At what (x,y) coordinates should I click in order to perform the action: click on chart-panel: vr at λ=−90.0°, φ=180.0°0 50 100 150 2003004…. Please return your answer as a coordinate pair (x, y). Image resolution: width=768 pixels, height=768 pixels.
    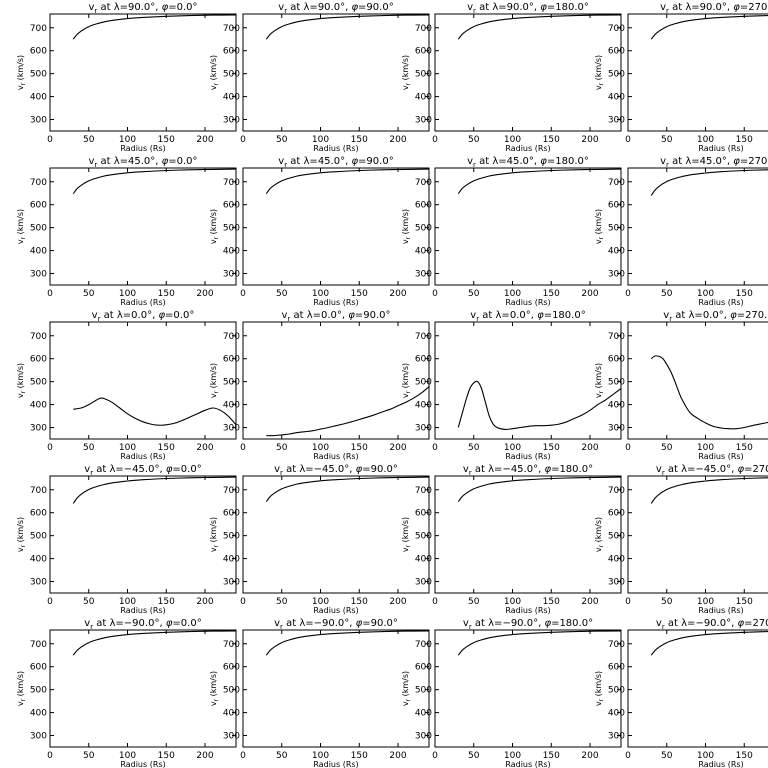
    Looking at the image, I should click on (511, 693).